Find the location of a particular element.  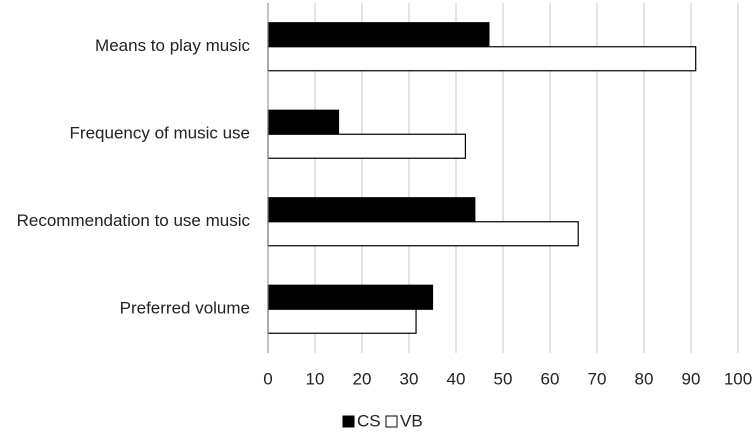

y-tick-label: Means to play music is located at coordinates (172, 45).